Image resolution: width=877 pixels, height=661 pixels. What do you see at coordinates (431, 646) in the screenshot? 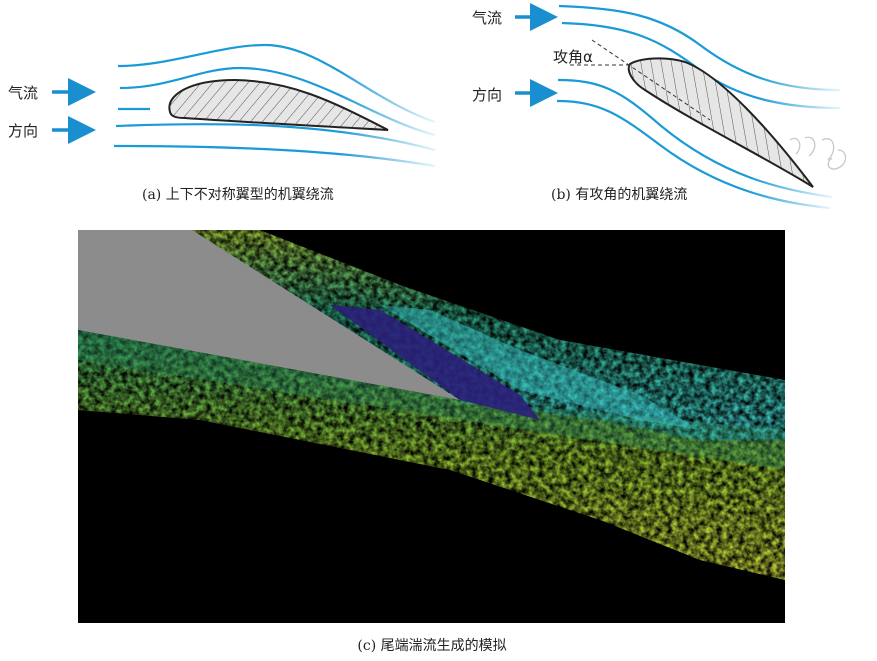
I see `caption-c: (c) 尾端湍流生成的模拟` at bounding box center [431, 646].